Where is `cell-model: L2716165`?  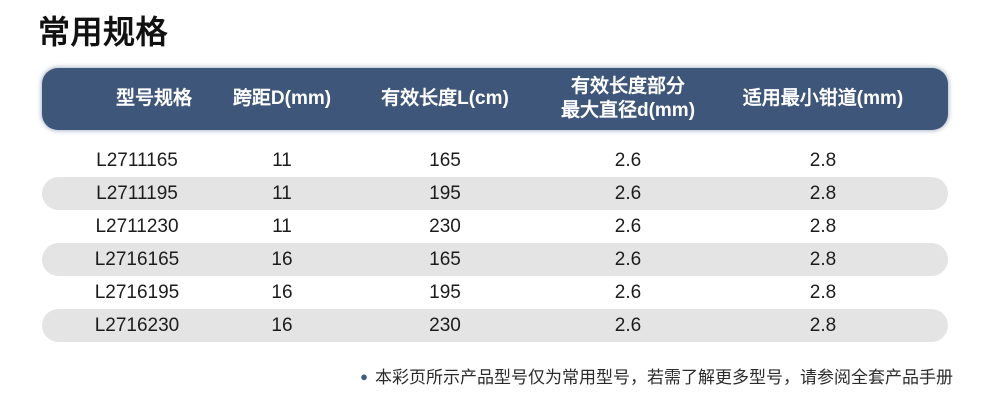
cell-model: L2716165 is located at coordinates (137, 259).